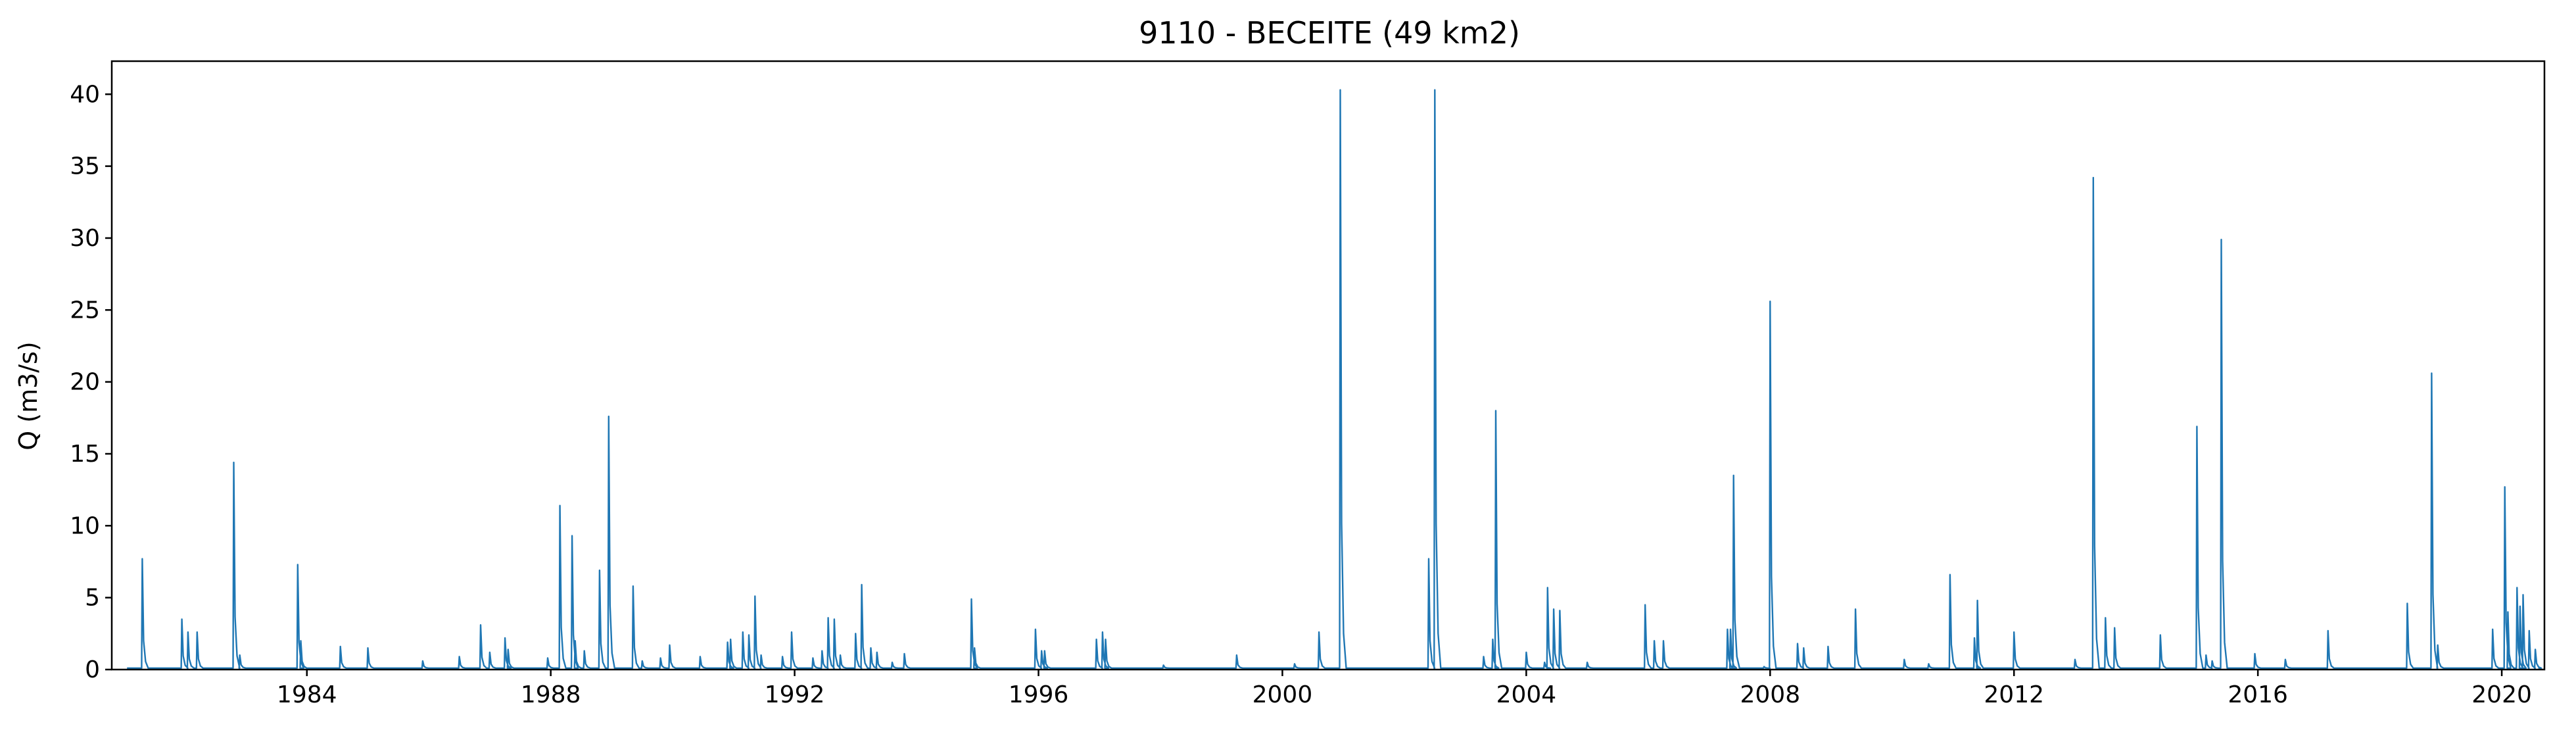  I want to click on x-tick-label: 2000, so click(1283, 694).